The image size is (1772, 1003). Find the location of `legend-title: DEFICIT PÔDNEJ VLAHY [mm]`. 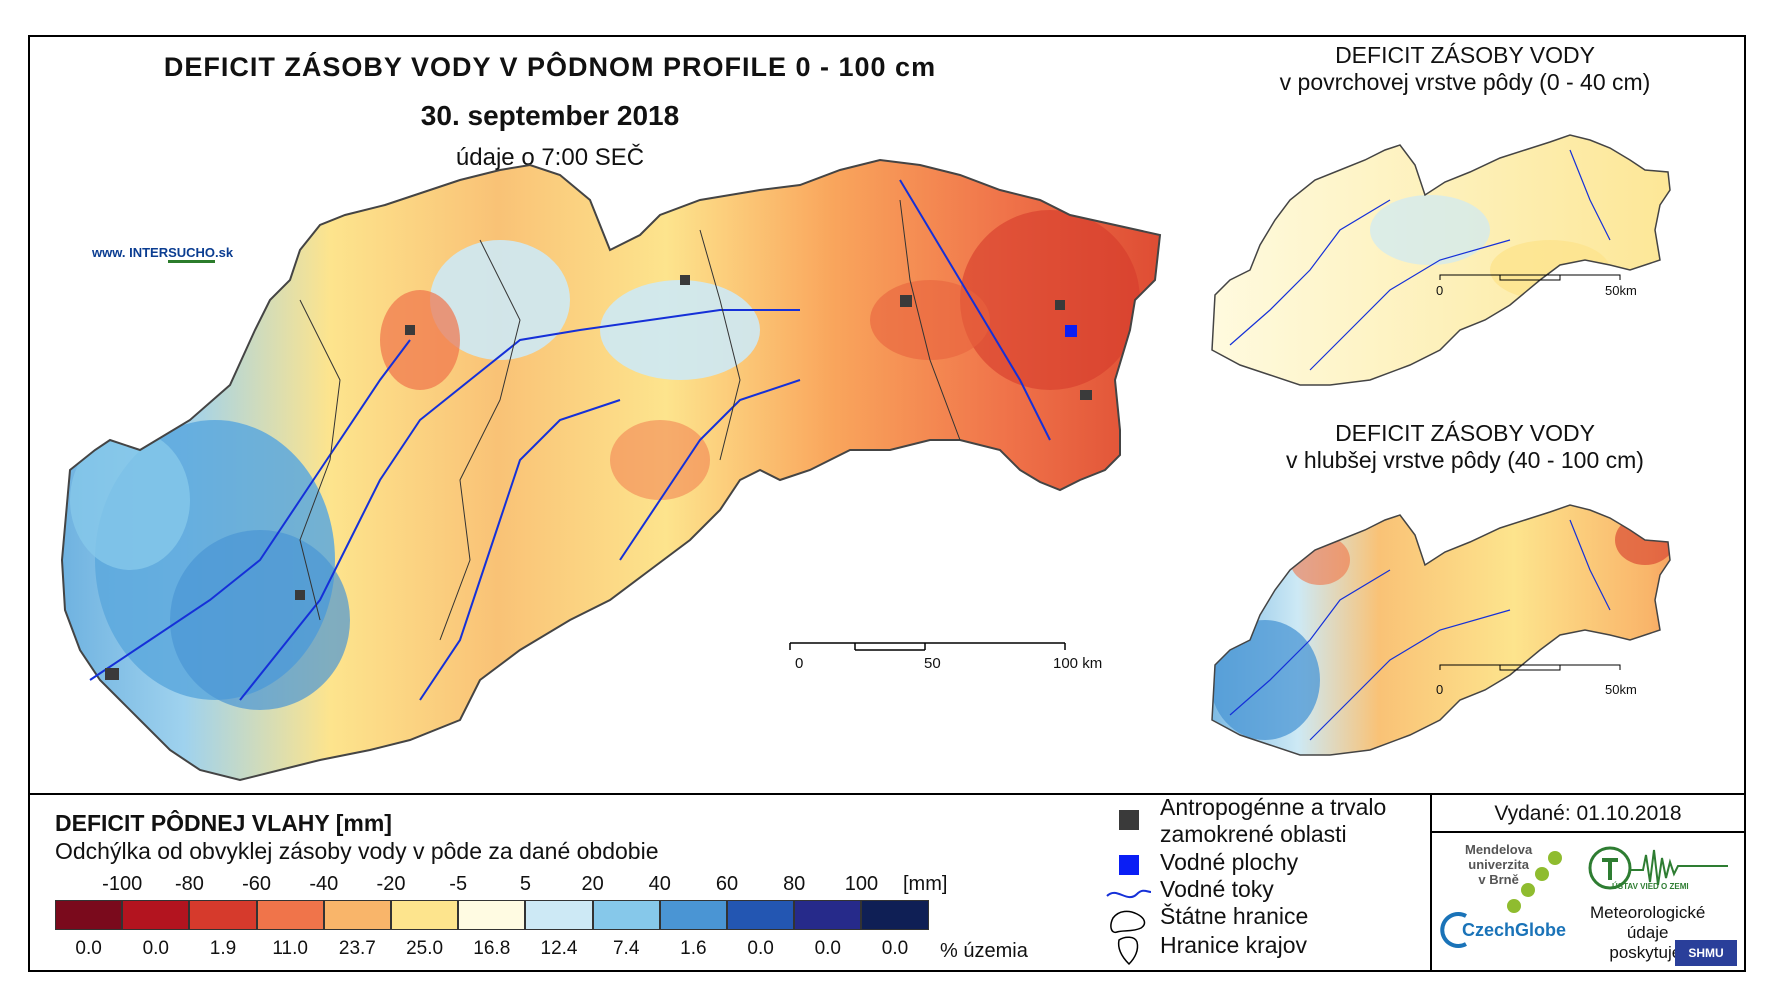

legend-title: DEFICIT PÔDNEJ VLAHY [mm] is located at coordinates (223, 823).